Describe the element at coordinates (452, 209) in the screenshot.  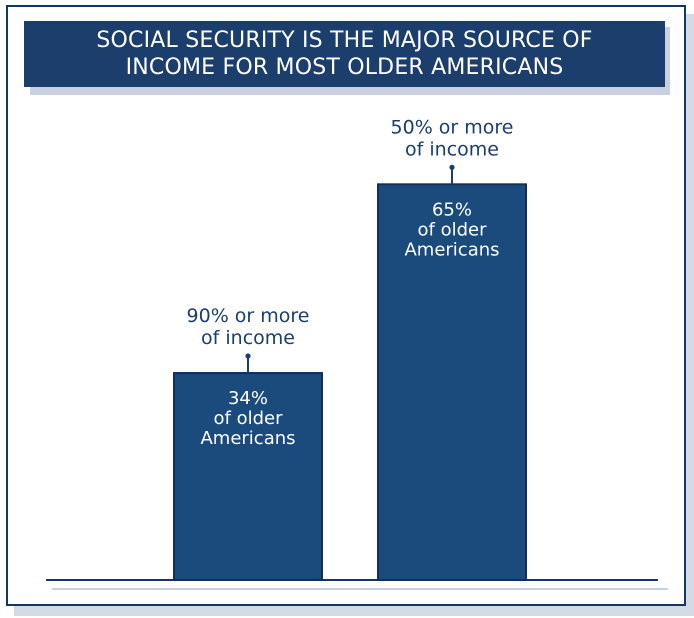
I see `bar-2-value-label-line-1: 65%` at that location.